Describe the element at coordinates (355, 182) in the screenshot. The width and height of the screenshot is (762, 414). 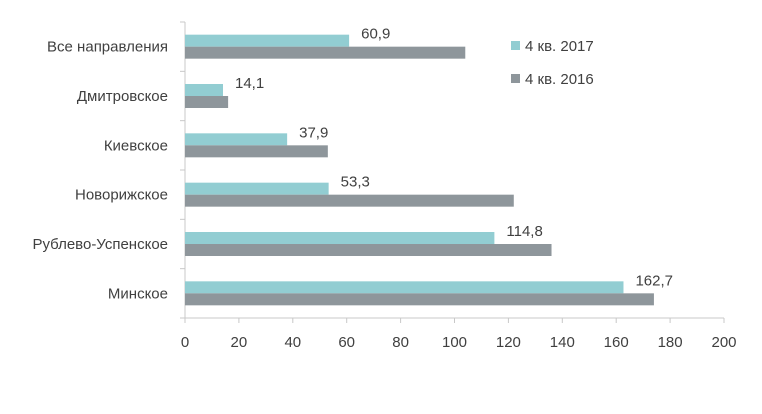
I see `data-label: 53,3` at that location.